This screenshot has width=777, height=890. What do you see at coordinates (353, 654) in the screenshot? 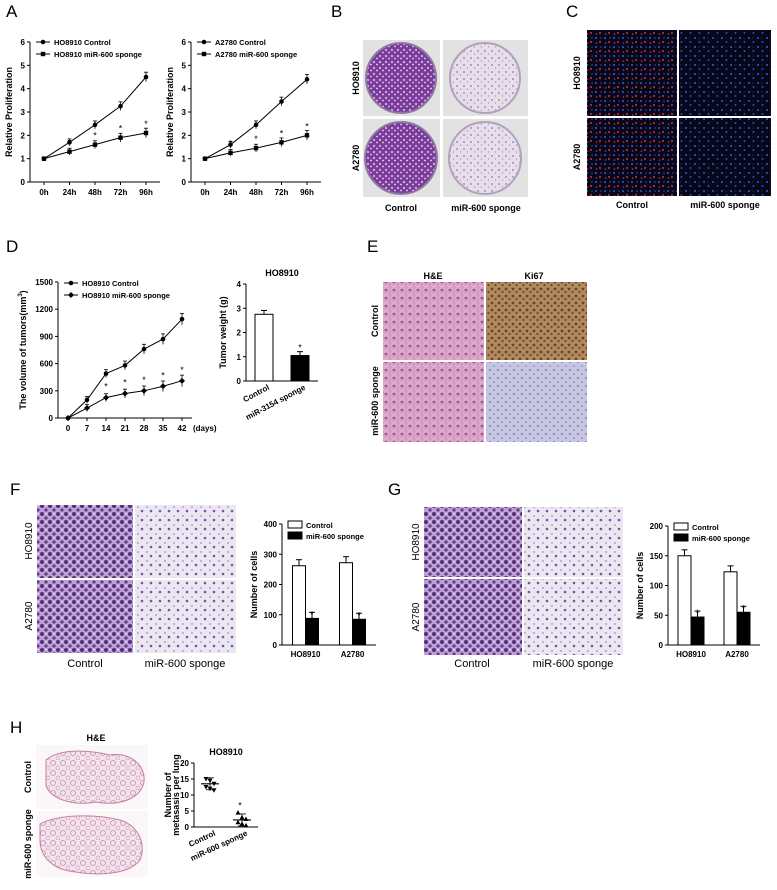
I see `x-tick-label: A2780` at bounding box center [353, 654].